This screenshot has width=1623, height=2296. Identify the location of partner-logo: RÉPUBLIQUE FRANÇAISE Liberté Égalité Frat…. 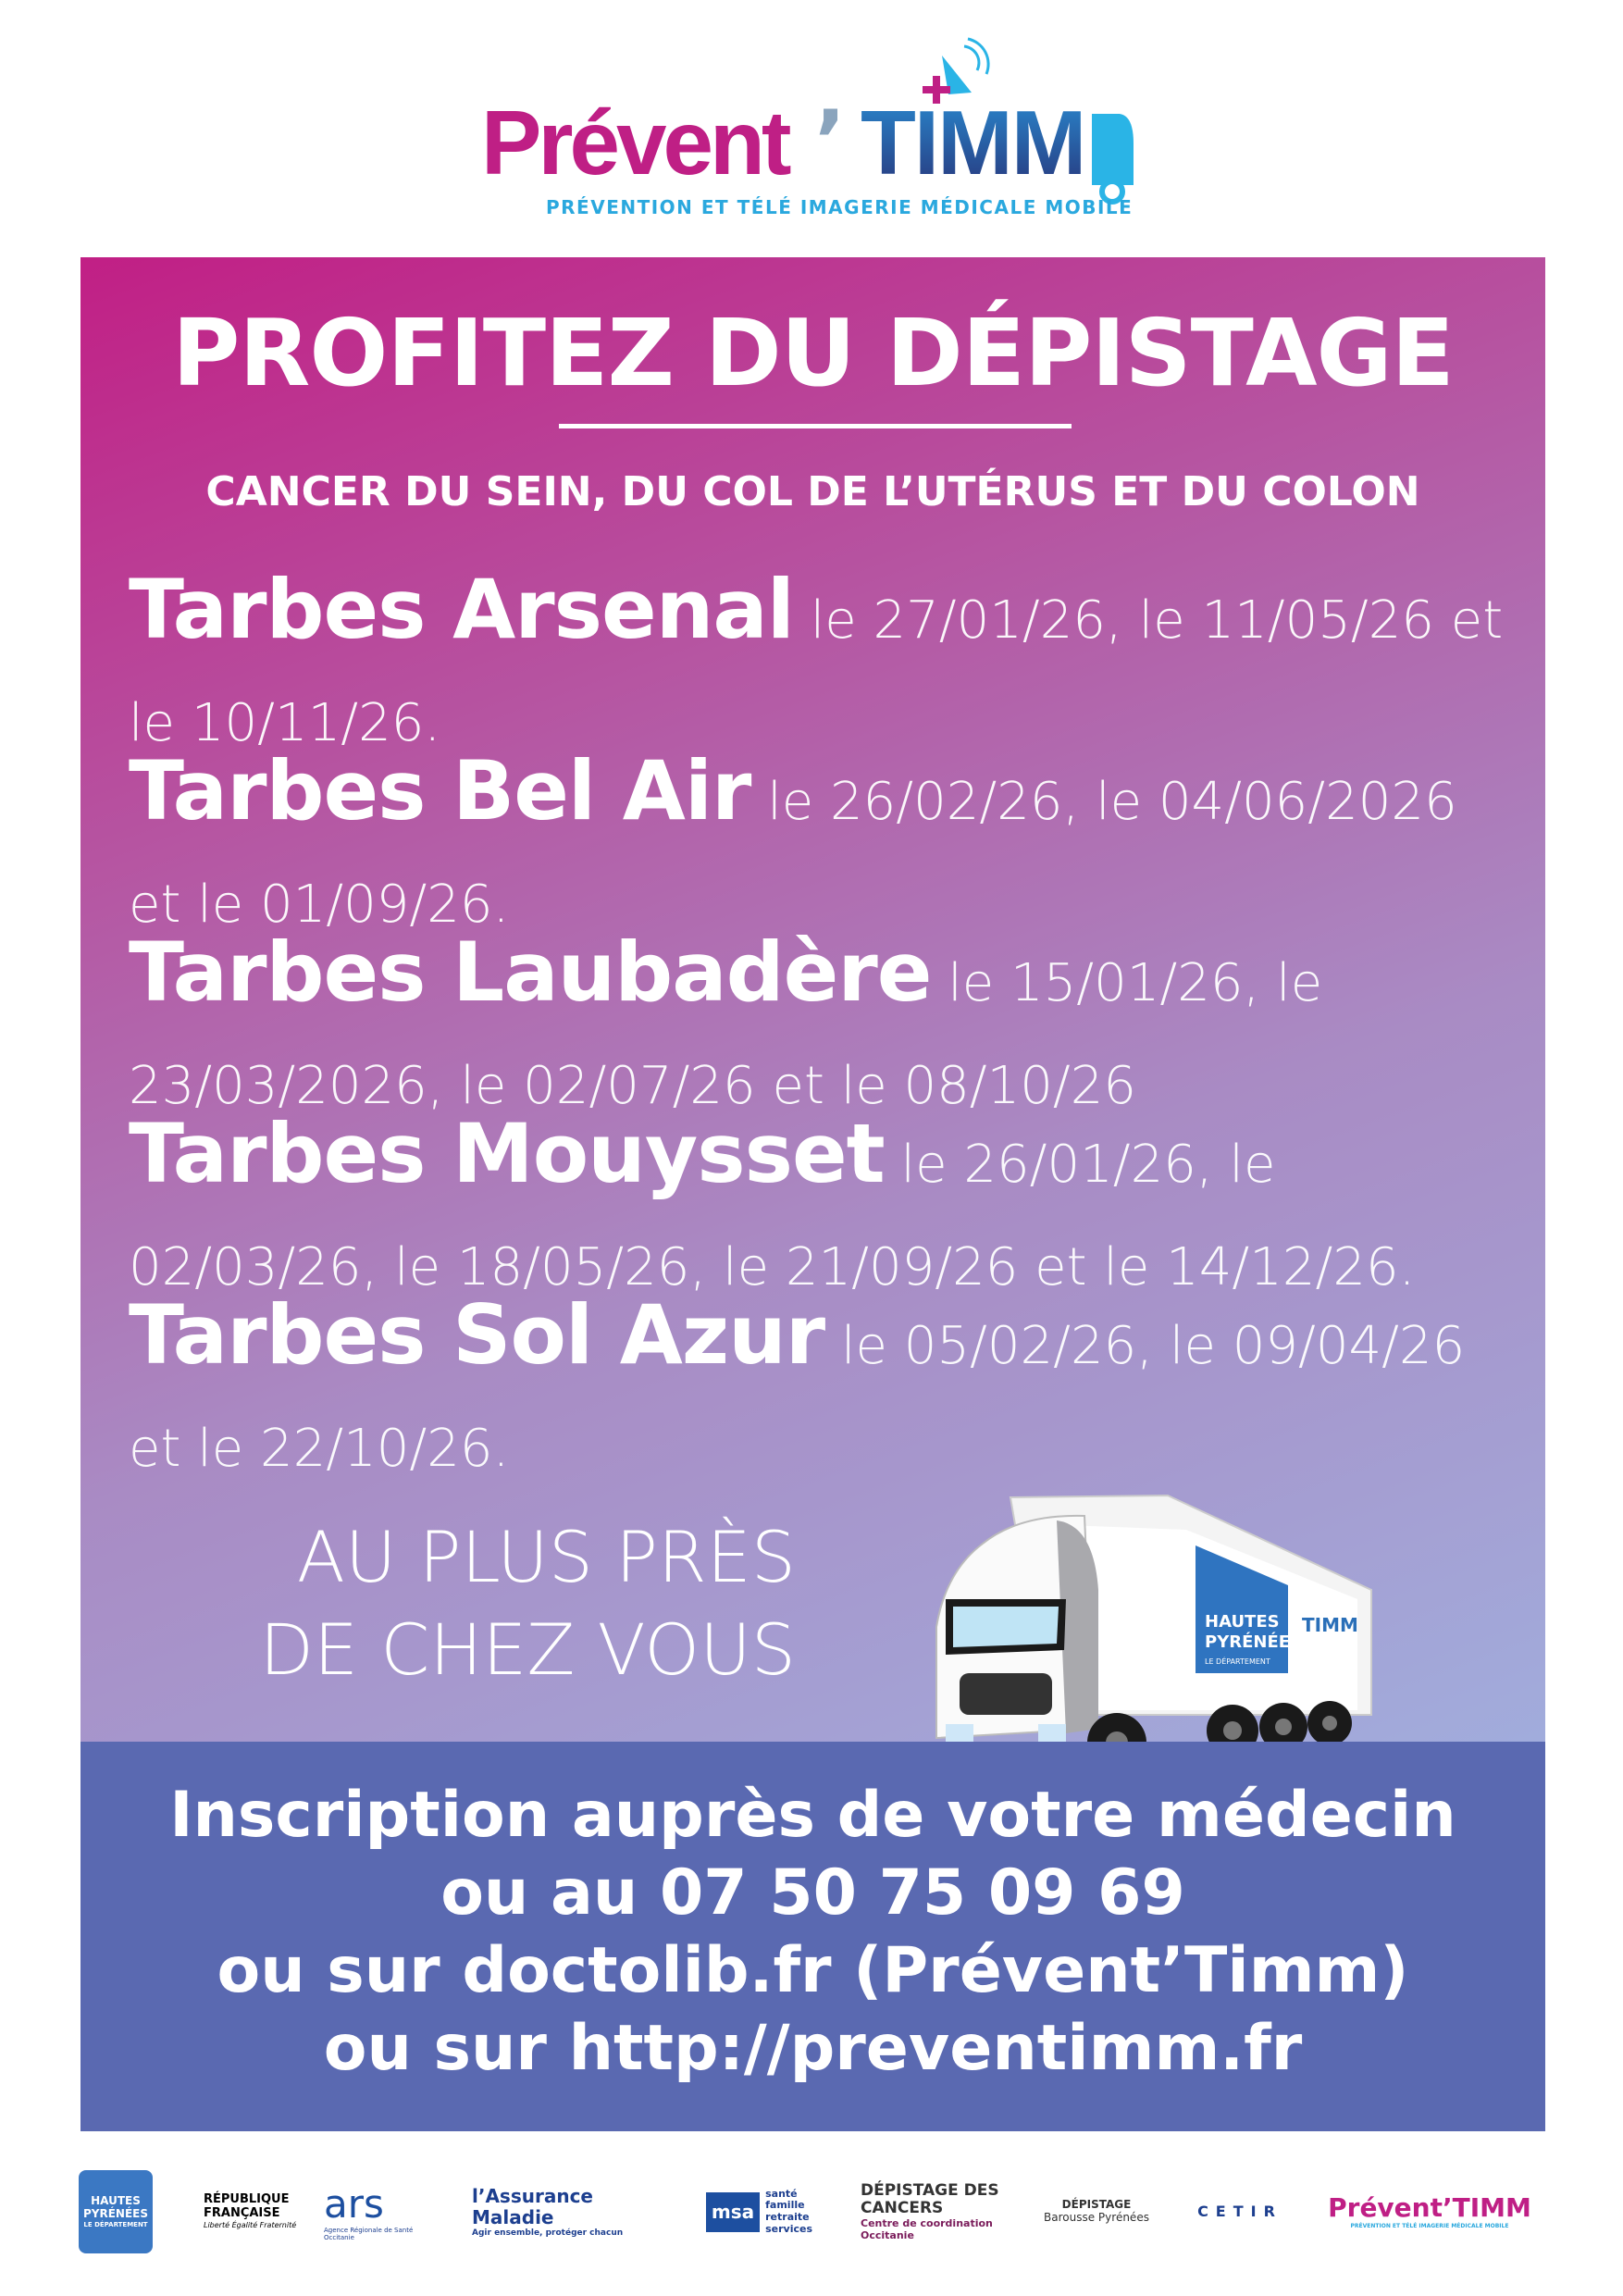
(250, 2211).